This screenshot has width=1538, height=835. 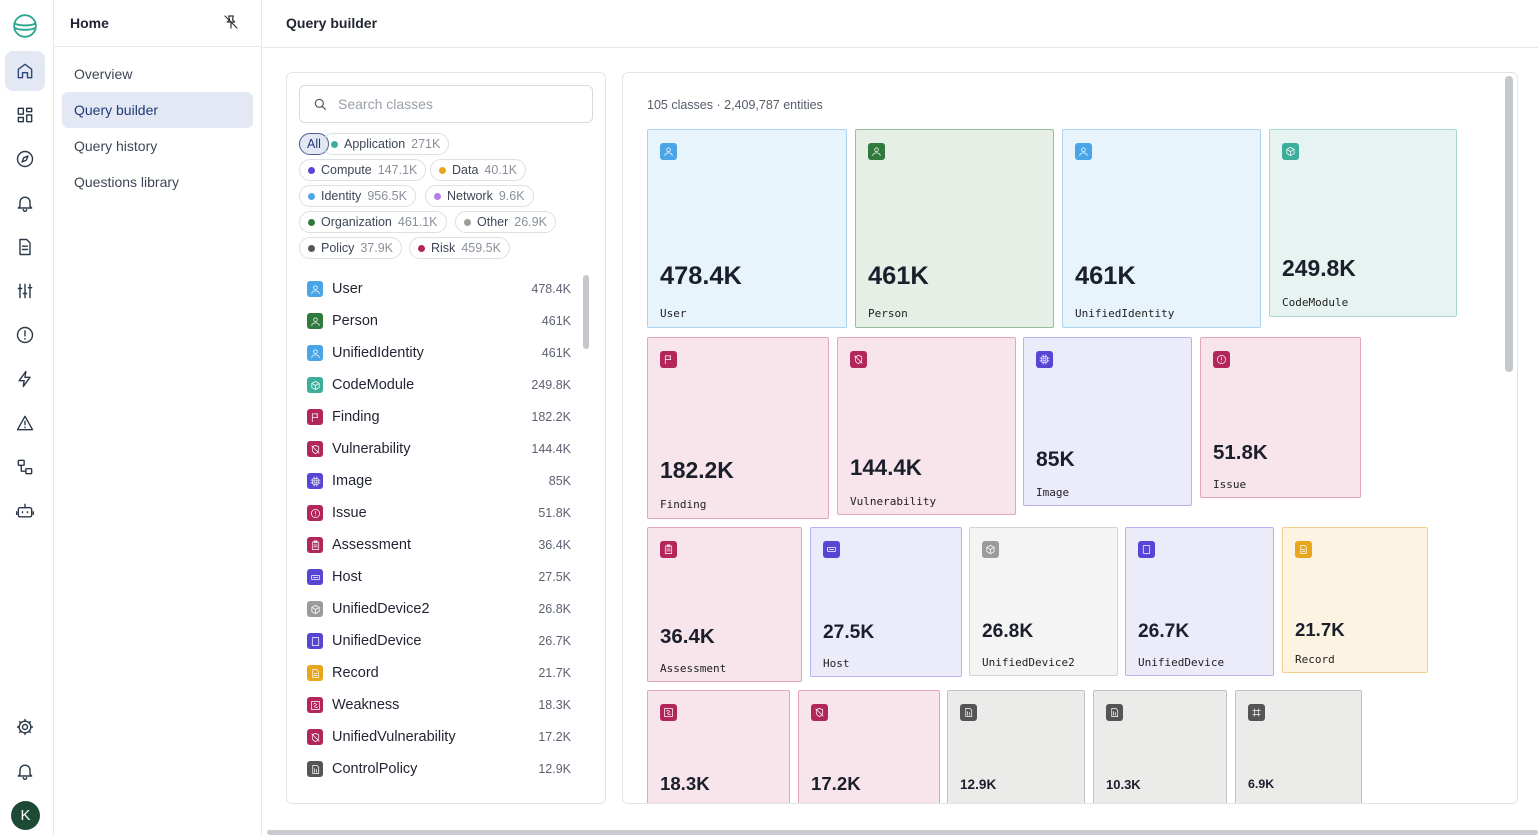 What do you see at coordinates (25, 467) in the screenshot?
I see `workflow-icon` at bounding box center [25, 467].